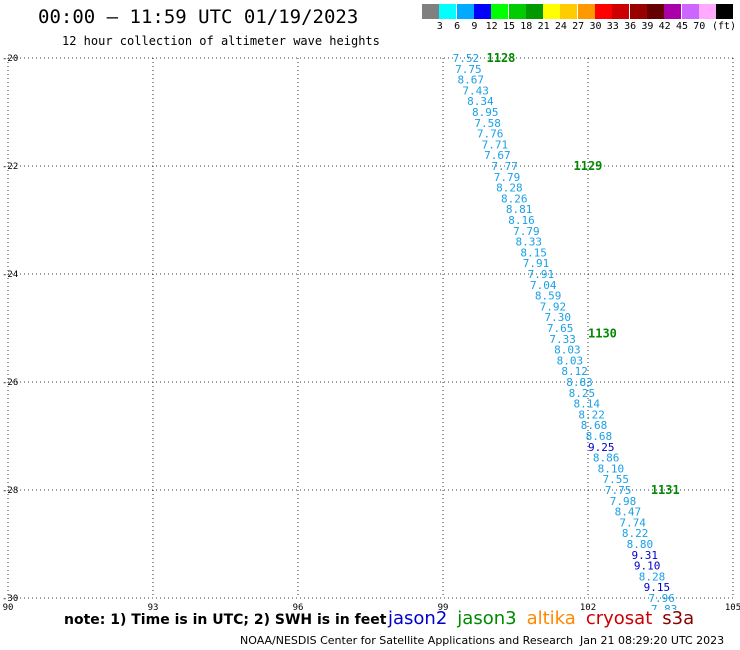 The height and width of the screenshot is (650, 740). What do you see at coordinates (490, 134) in the screenshot?
I see `wave-height-value: 7.76` at bounding box center [490, 134].